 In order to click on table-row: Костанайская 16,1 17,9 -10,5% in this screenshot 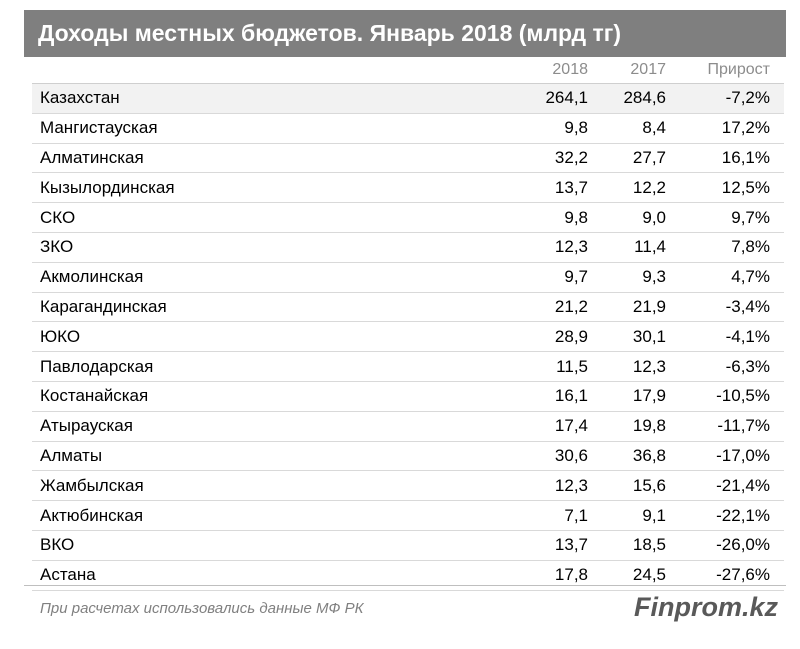, I will do `click(408, 397)`.